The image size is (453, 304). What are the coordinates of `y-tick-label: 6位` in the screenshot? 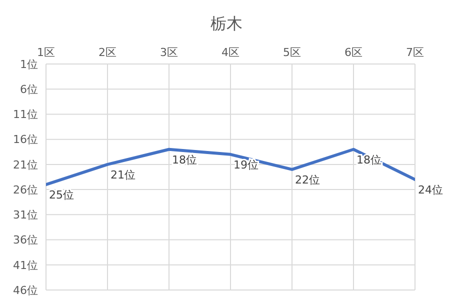 It's located at (29, 89).